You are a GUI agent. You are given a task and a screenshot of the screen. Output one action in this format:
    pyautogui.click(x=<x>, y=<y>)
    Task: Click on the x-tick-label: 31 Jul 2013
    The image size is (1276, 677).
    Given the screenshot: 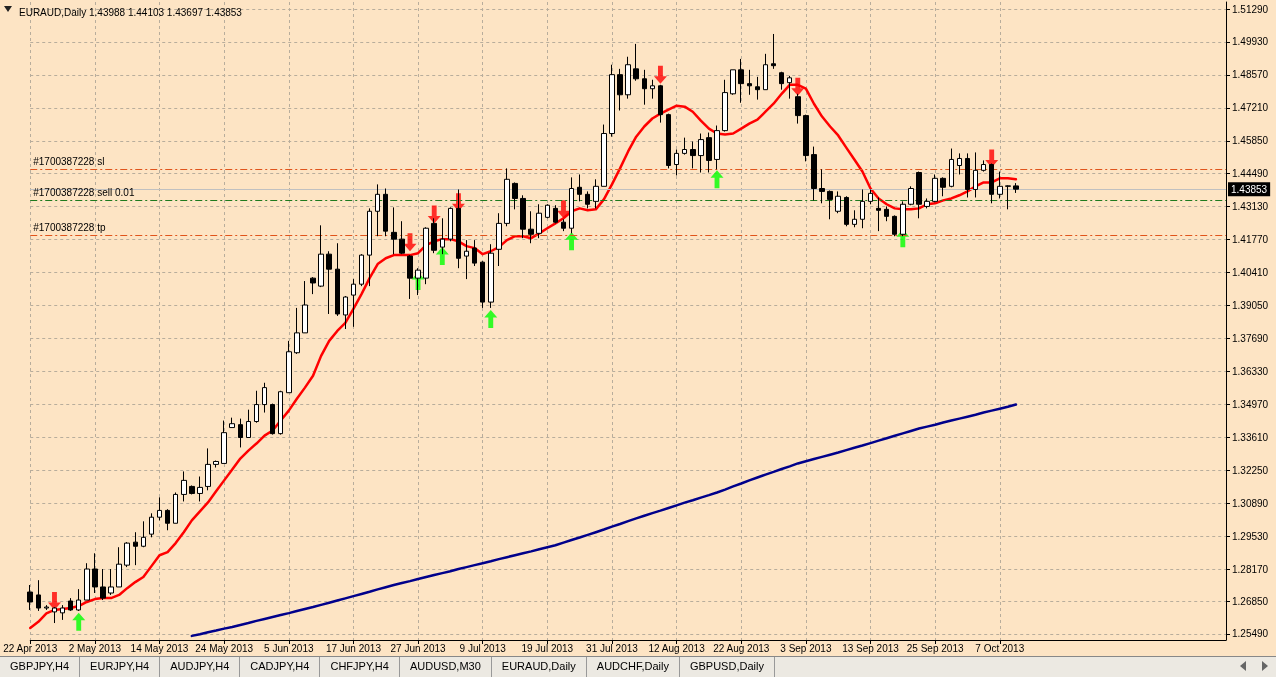 What is the action you would take?
    pyautogui.click(x=612, y=648)
    